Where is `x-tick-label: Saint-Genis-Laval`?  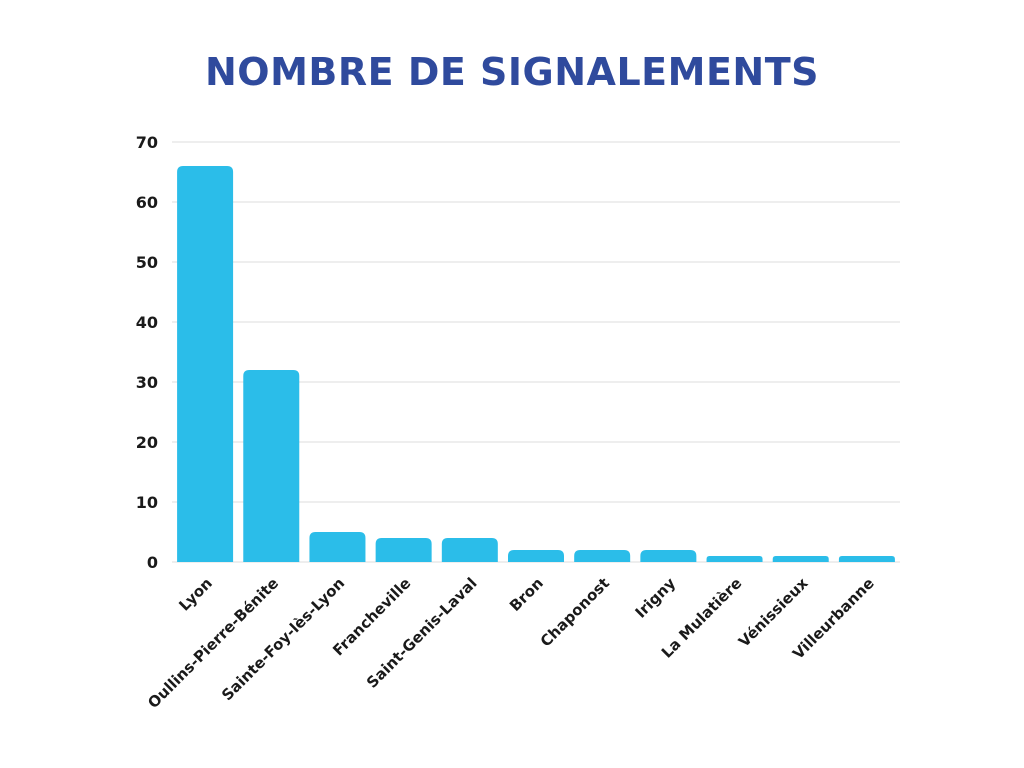 x-tick-label: Saint-Genis-Laval is located at coordinates (422, 633).